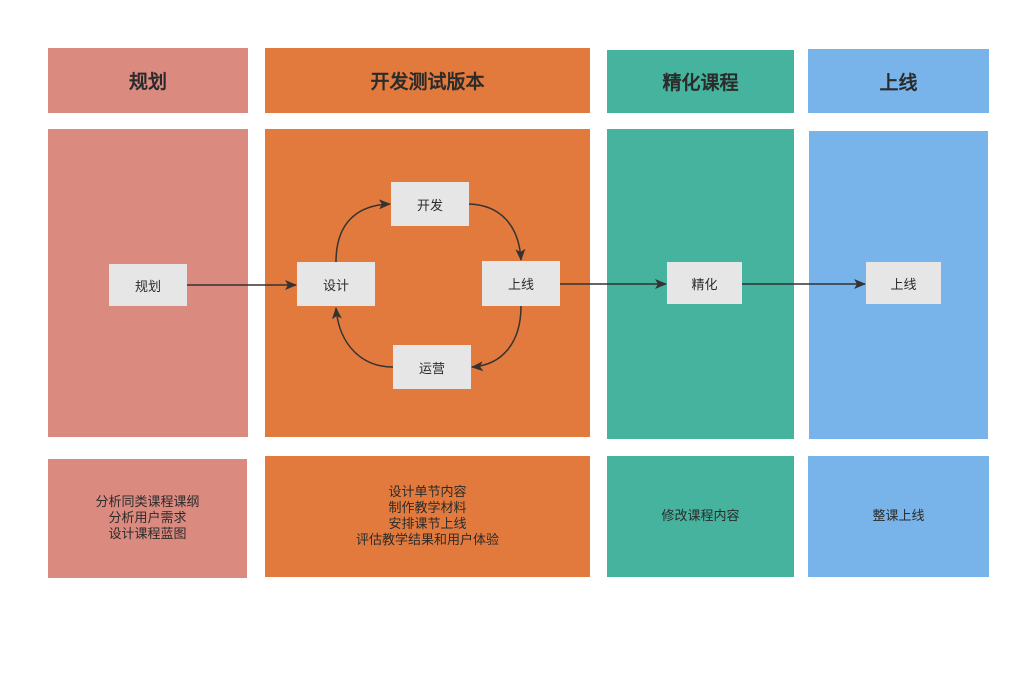 The image size is (1021, 679). What do you see at coordinates (903, 283) in the screenshot?
I see `node-launch-final: 上线` at bounding box center [903, 283].